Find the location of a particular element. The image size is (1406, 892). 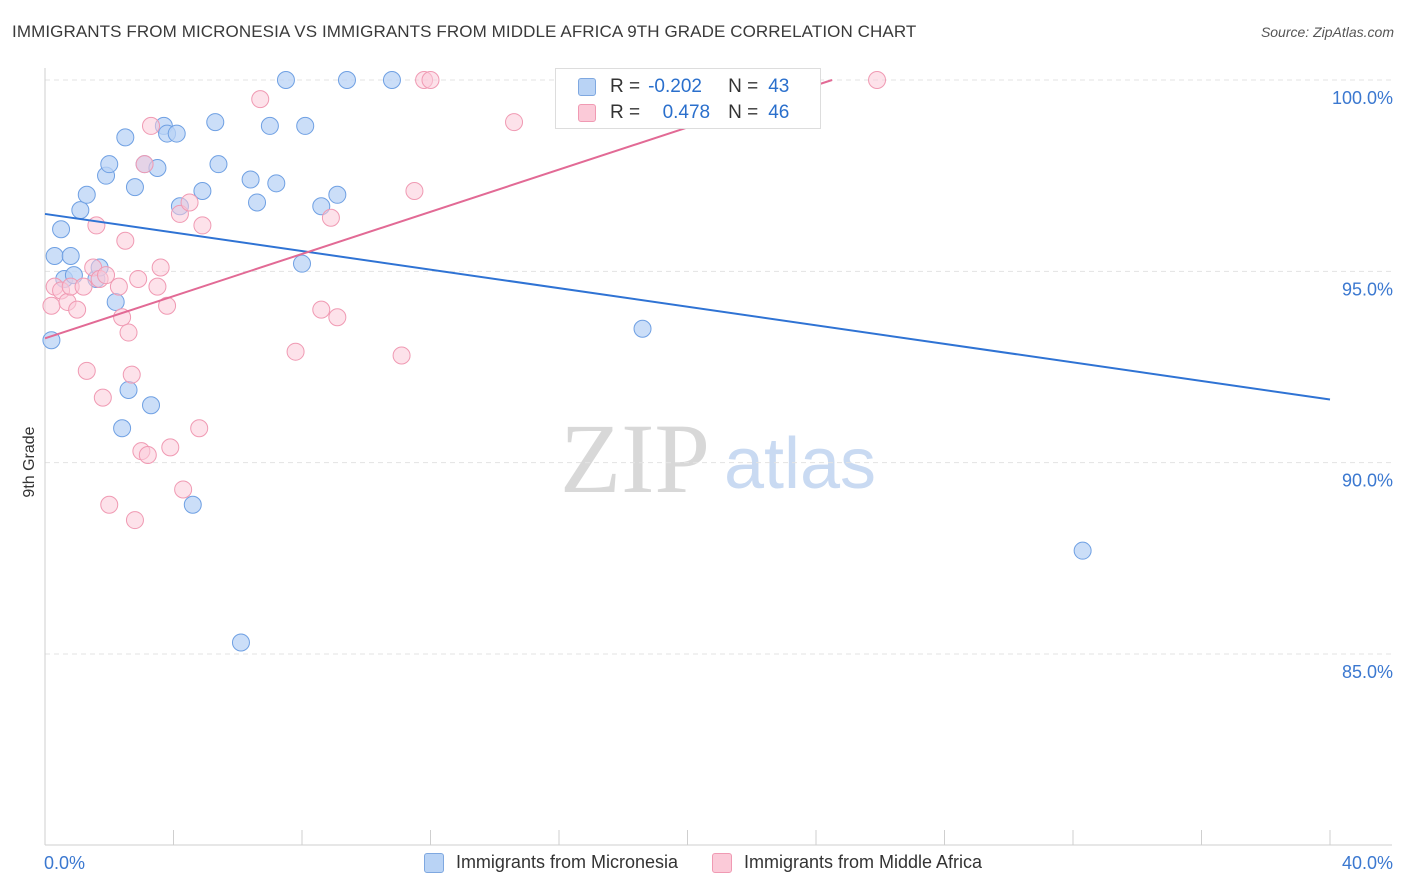

r-value: -0.202 is located at coordinates (675, 86).